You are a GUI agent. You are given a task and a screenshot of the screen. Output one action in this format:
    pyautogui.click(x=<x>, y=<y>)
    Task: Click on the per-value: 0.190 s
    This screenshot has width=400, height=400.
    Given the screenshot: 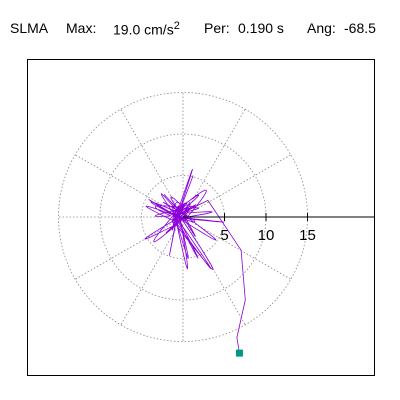 What is the action you would take?
    pyautogui.click(x=261, y=28)
    